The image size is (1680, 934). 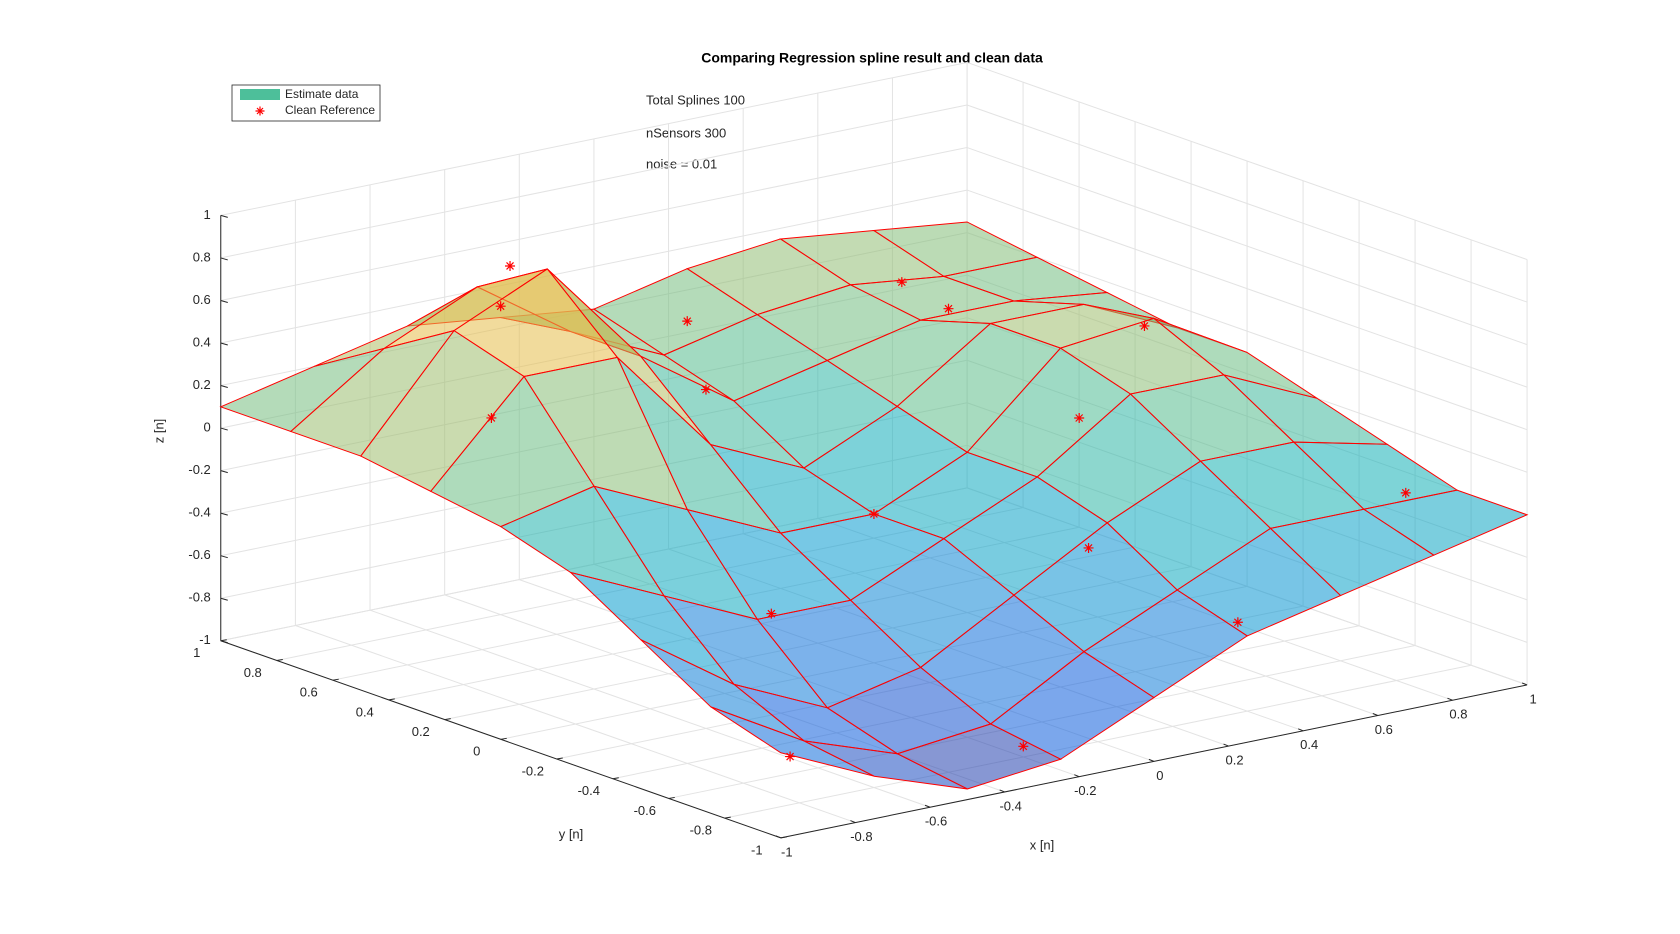 I want to click on x-tick-label: 0, so click(x=1159, y=775).